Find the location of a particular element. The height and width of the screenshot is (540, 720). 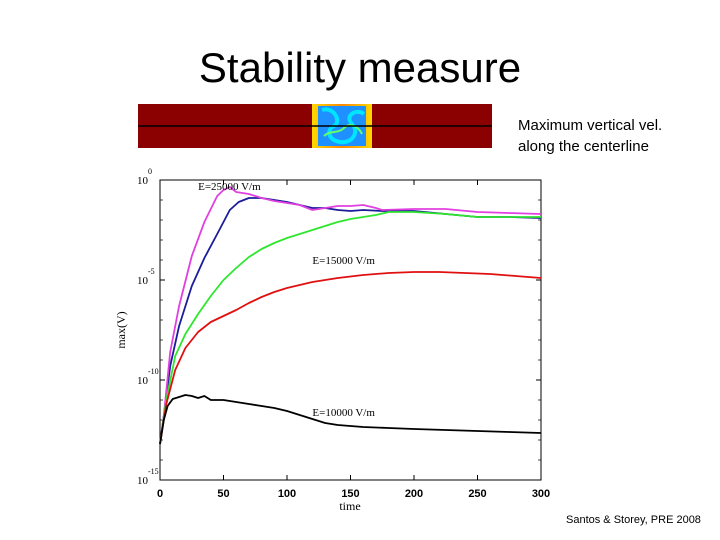

y-tick-label-exponent: 0 is located at coordinates (150, 171).